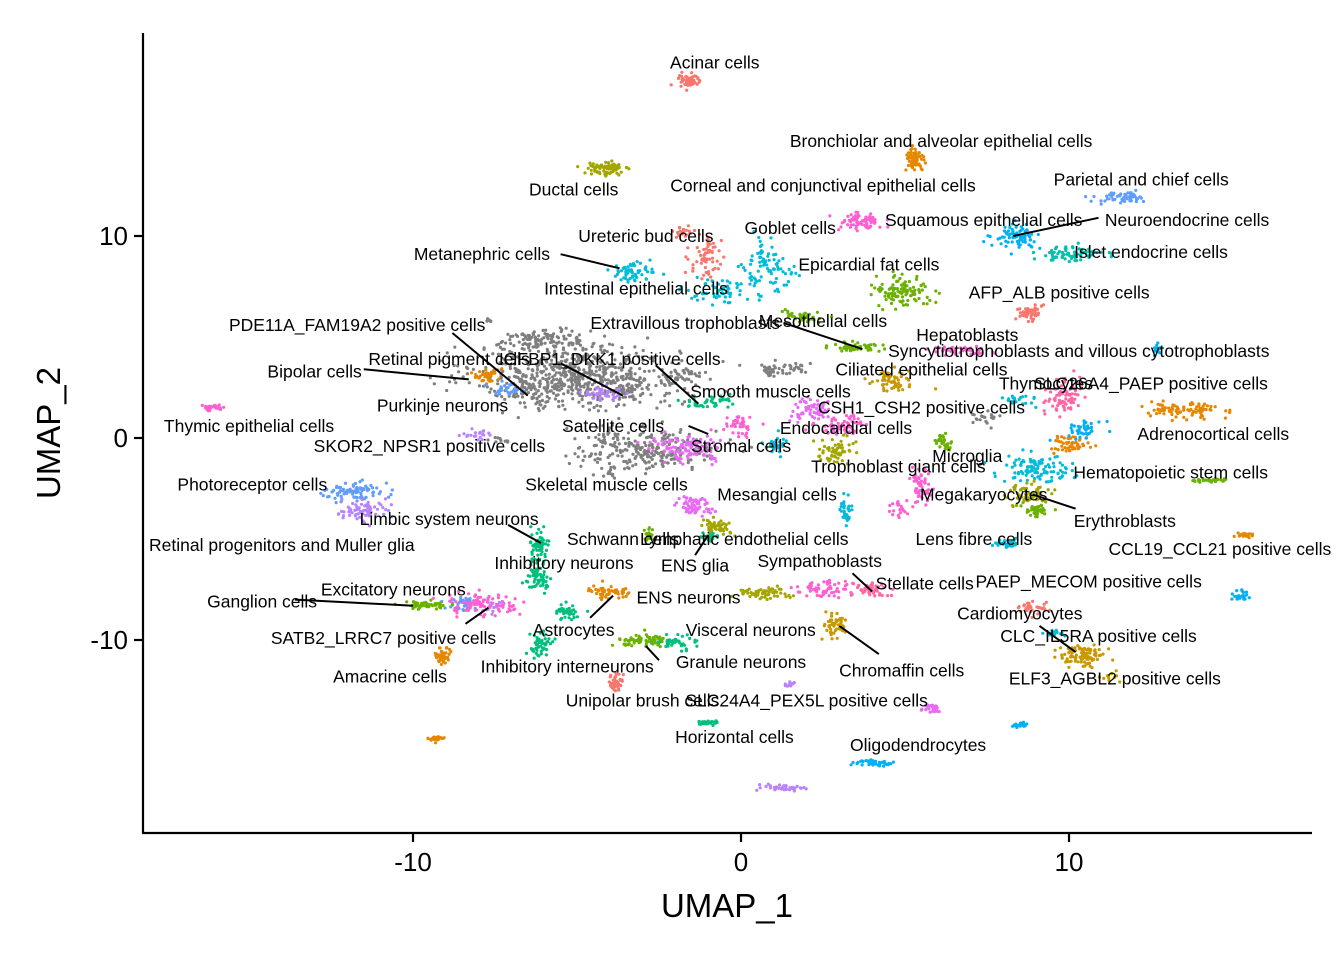 The height and width of the screenshot is (960, 1344). What do you see at coordinates (1030, 313) in the screenshot?
I see `cluster-points` at bounding box center [1030, 313].